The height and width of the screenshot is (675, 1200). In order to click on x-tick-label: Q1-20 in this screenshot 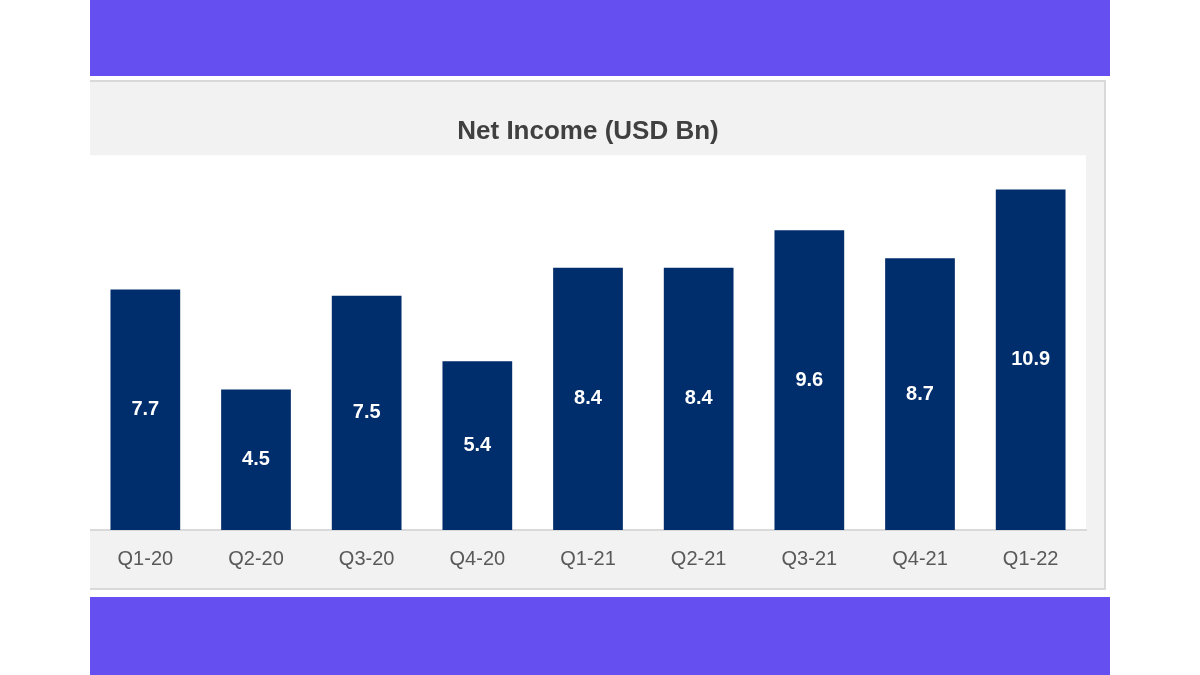, I will do `click(145, 557)`.